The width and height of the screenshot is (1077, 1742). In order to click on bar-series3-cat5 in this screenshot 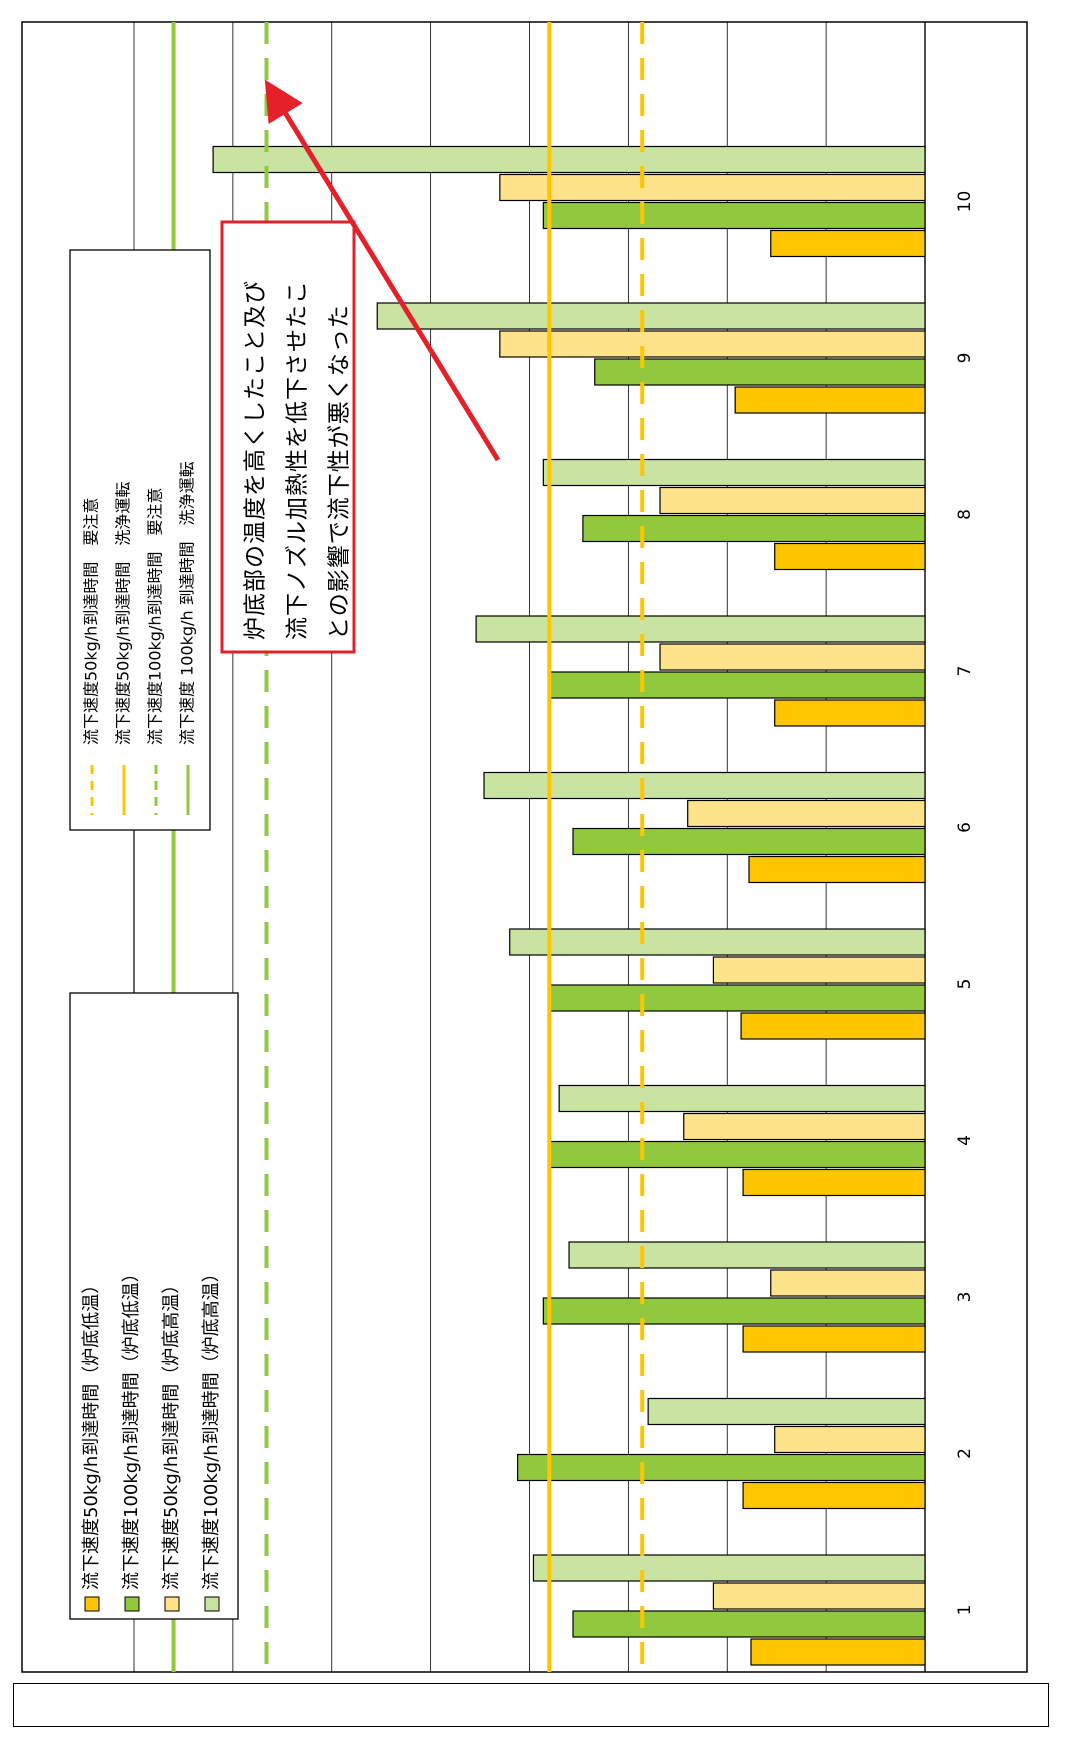, I will do `click(819, 970)`.